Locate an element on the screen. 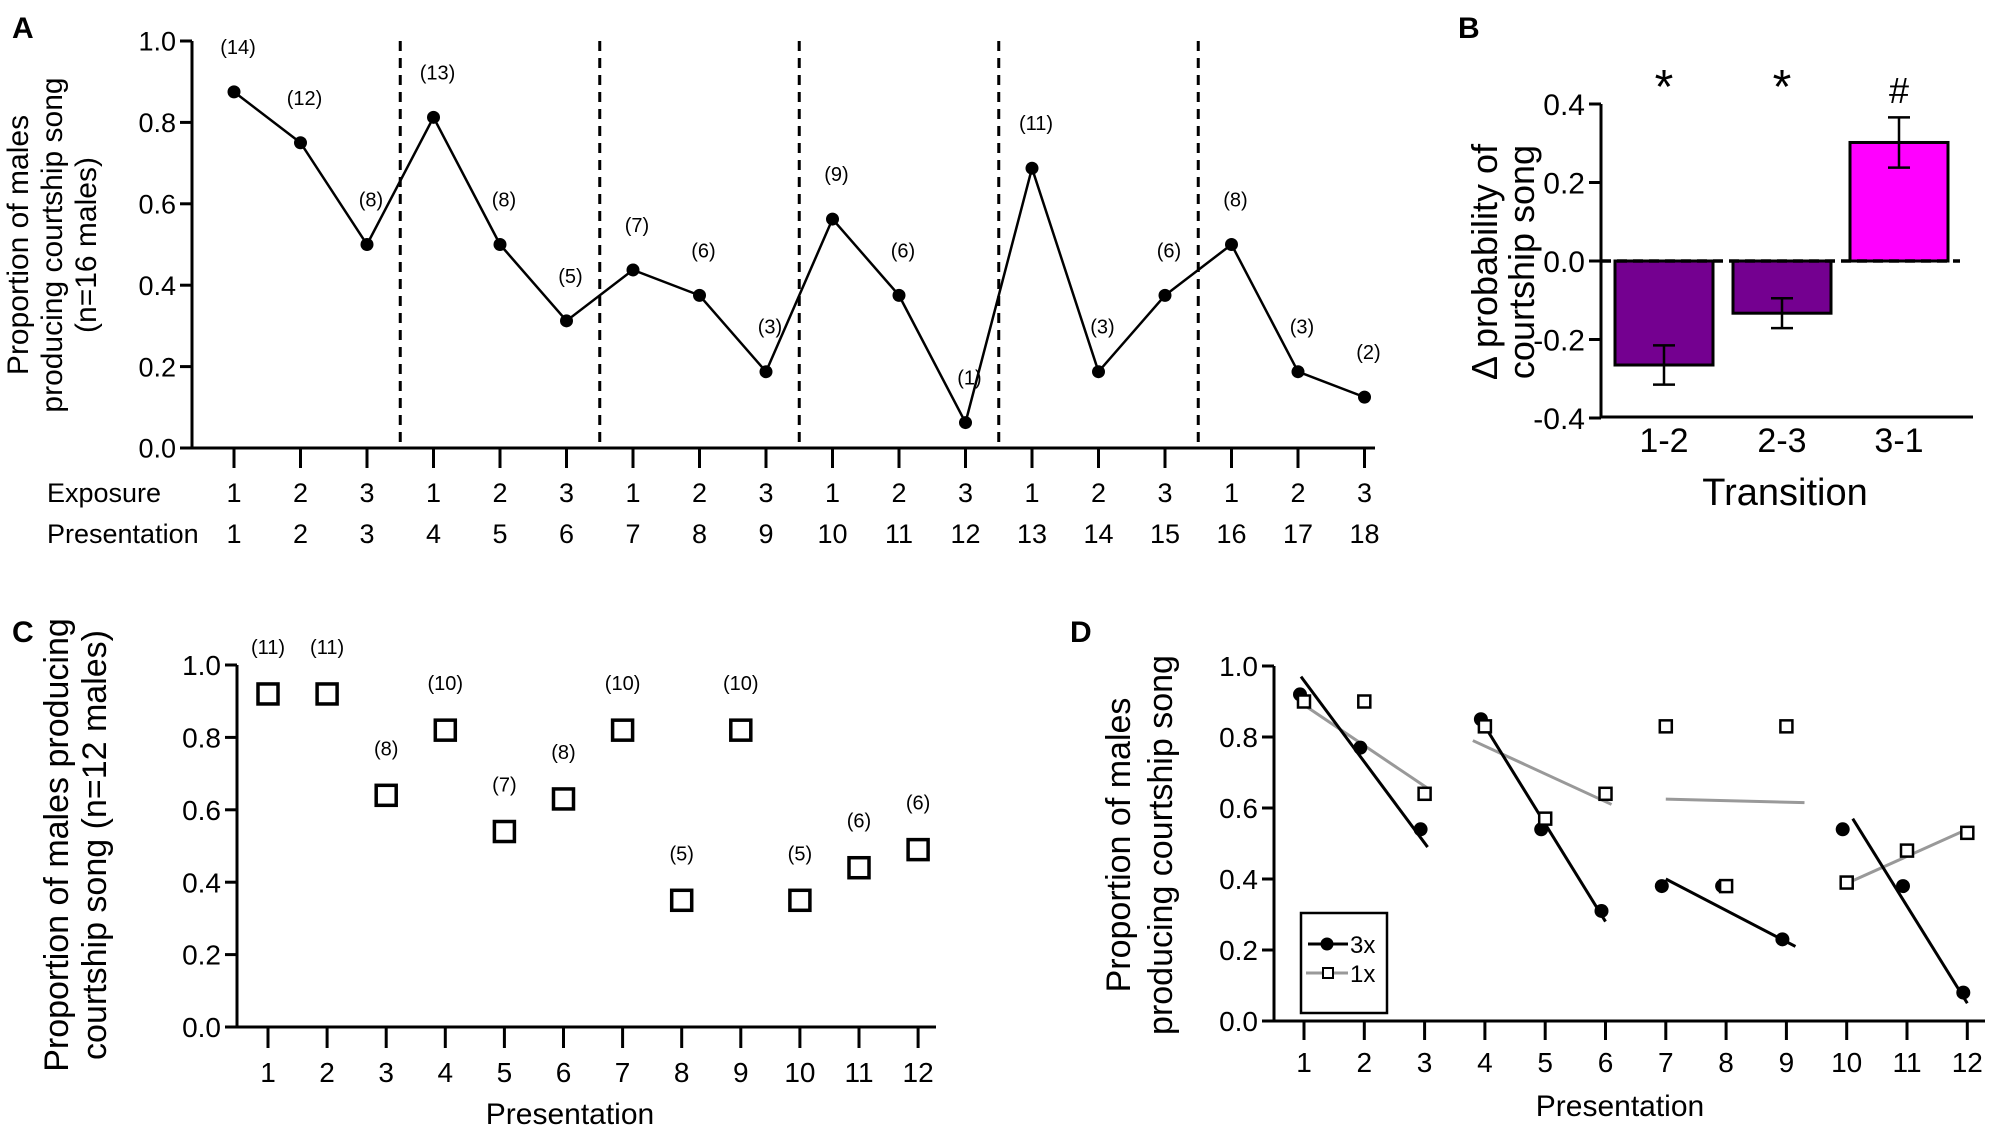  panel-c-count-label: (11) is located at coordinates (327, 648).